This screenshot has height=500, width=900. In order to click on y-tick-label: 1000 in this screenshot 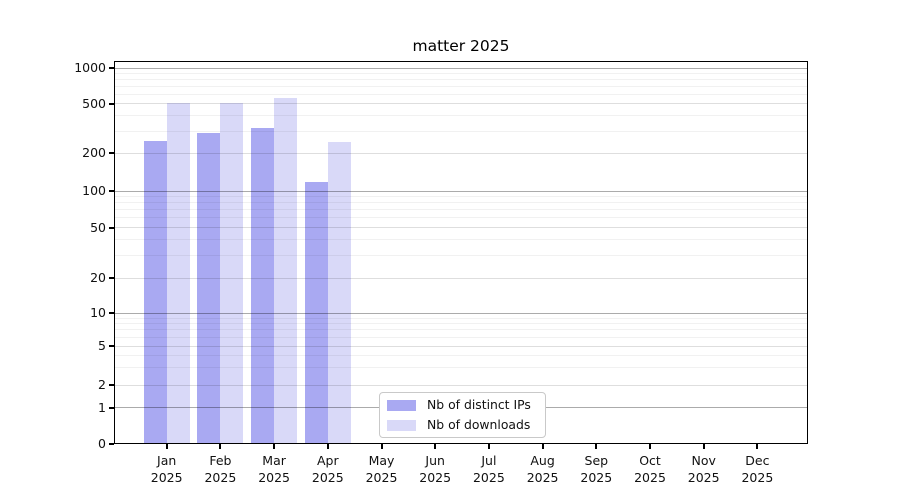, I will do `click(90, 67)`.